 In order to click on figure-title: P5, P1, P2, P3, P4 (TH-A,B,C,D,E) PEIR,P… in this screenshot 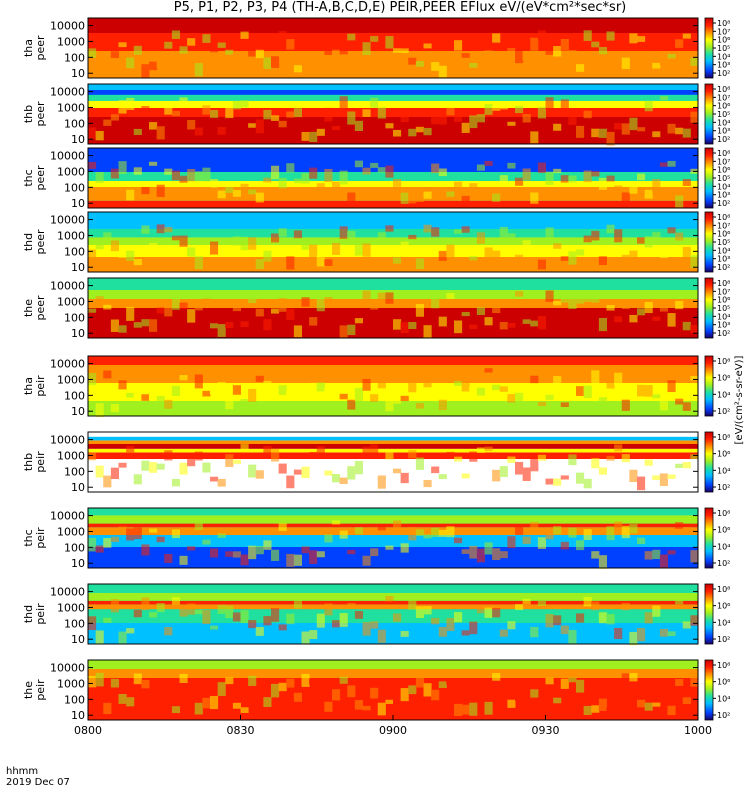, I will do `click(400, 7)`.